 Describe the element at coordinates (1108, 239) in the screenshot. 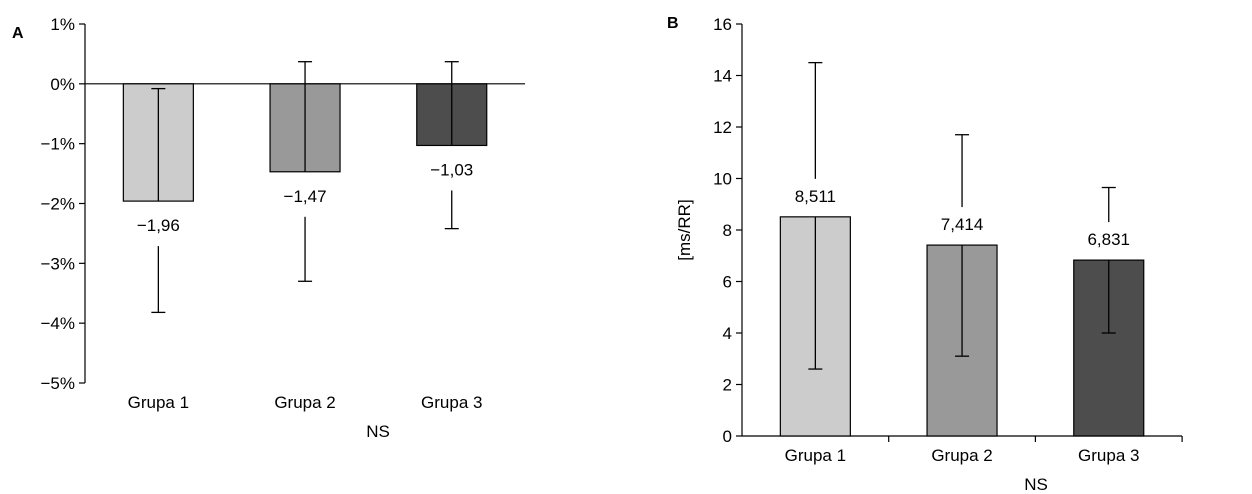

I see `panel-b-data-label-3: 6,831` at that location.